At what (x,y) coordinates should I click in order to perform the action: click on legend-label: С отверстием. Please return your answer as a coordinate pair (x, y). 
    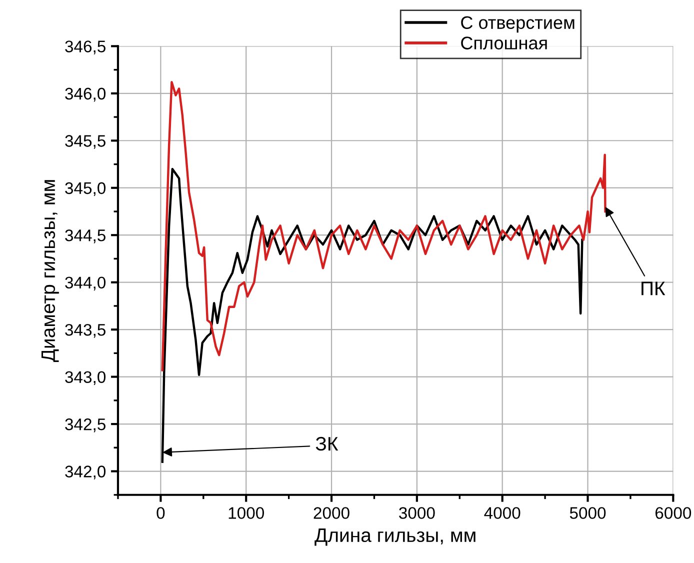
    Looking at the image, I should click on (517, 24).